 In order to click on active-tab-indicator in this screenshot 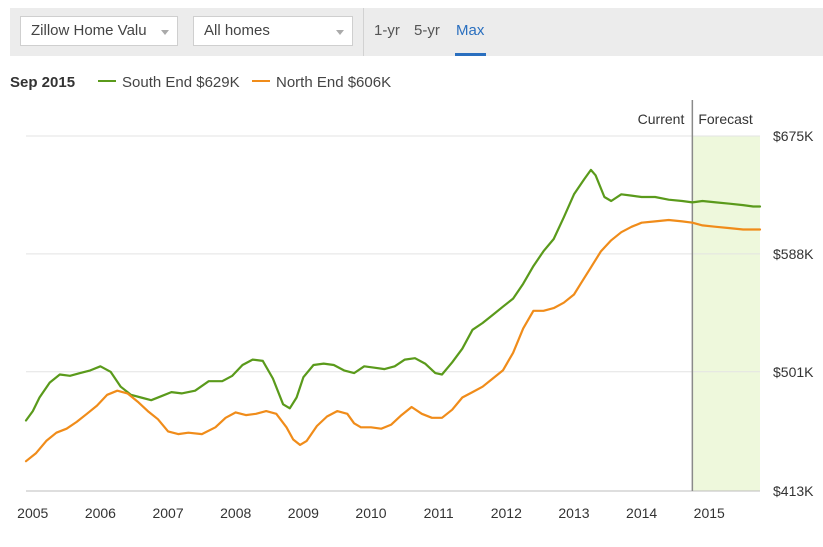, I will do `click(470, 54)`.